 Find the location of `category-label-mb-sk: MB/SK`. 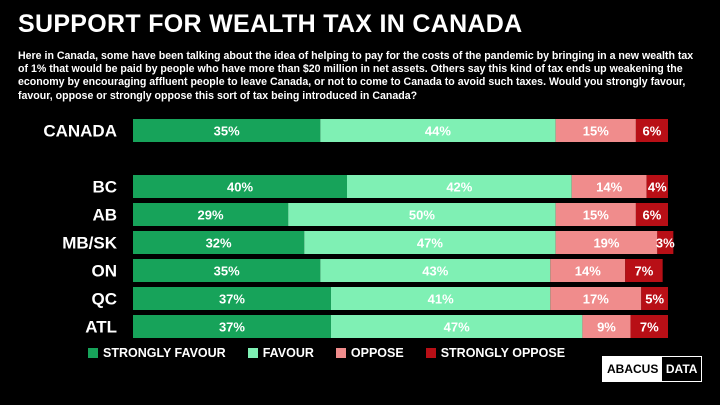

category-label-mb-sk: MB/SK is located at coordinates (90, 243).